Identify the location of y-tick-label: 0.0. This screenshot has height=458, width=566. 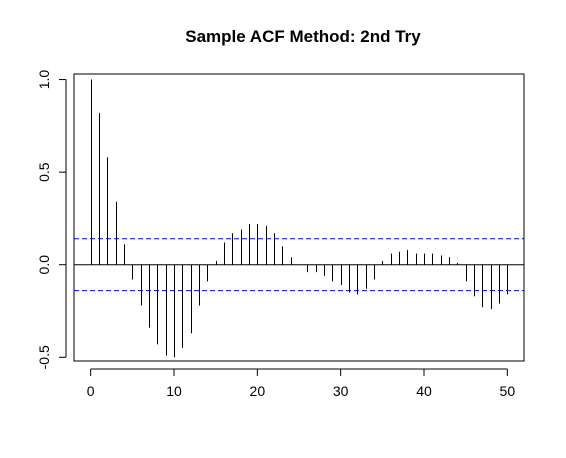
(44, 265).